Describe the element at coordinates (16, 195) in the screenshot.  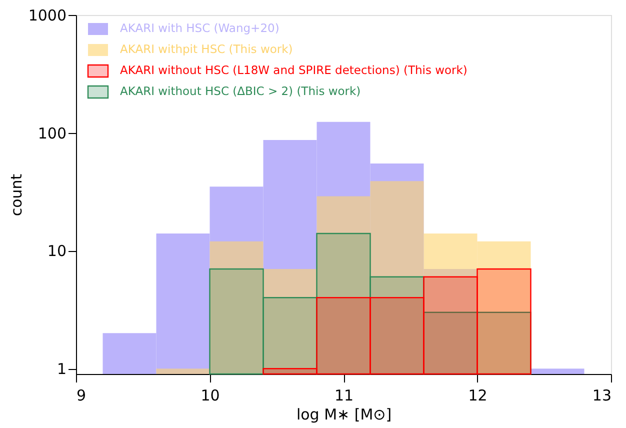
I see `y-axis-title: count` at that location.